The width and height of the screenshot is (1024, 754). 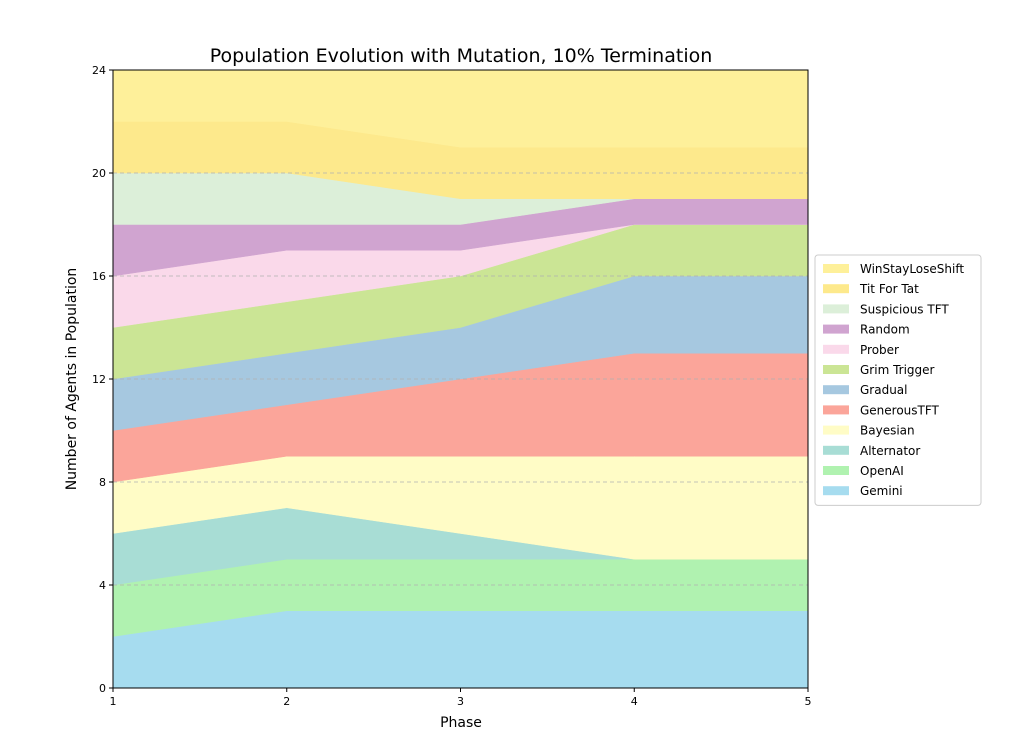 I want to click on y-axis-label: Number of Agents in Population, so click(x=72, y=379).